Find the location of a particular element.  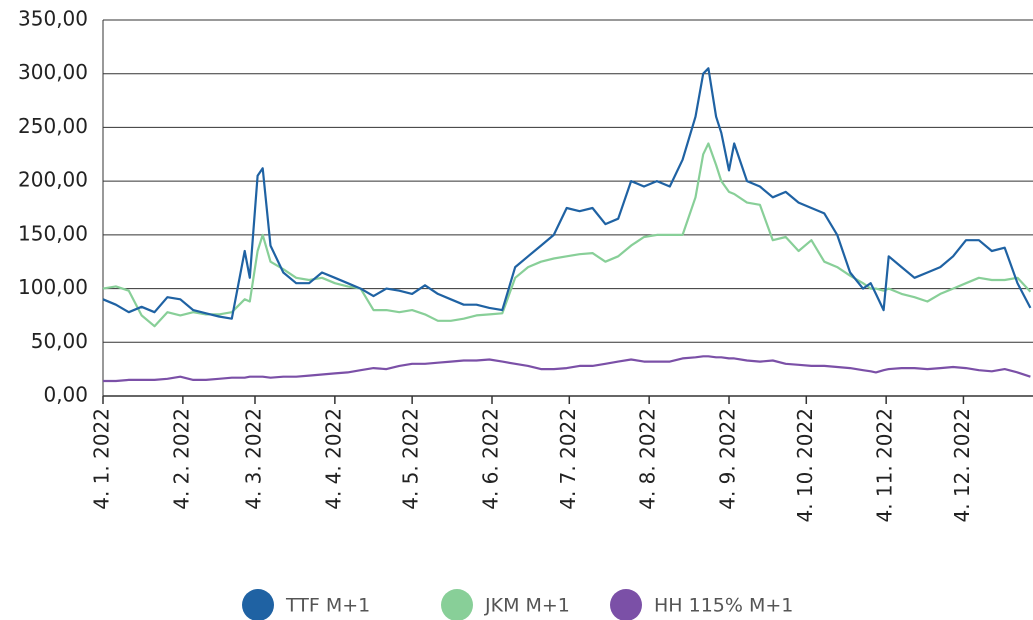

x-tick-label: 4. 10. 2022 is located at coordinates (805, 465).